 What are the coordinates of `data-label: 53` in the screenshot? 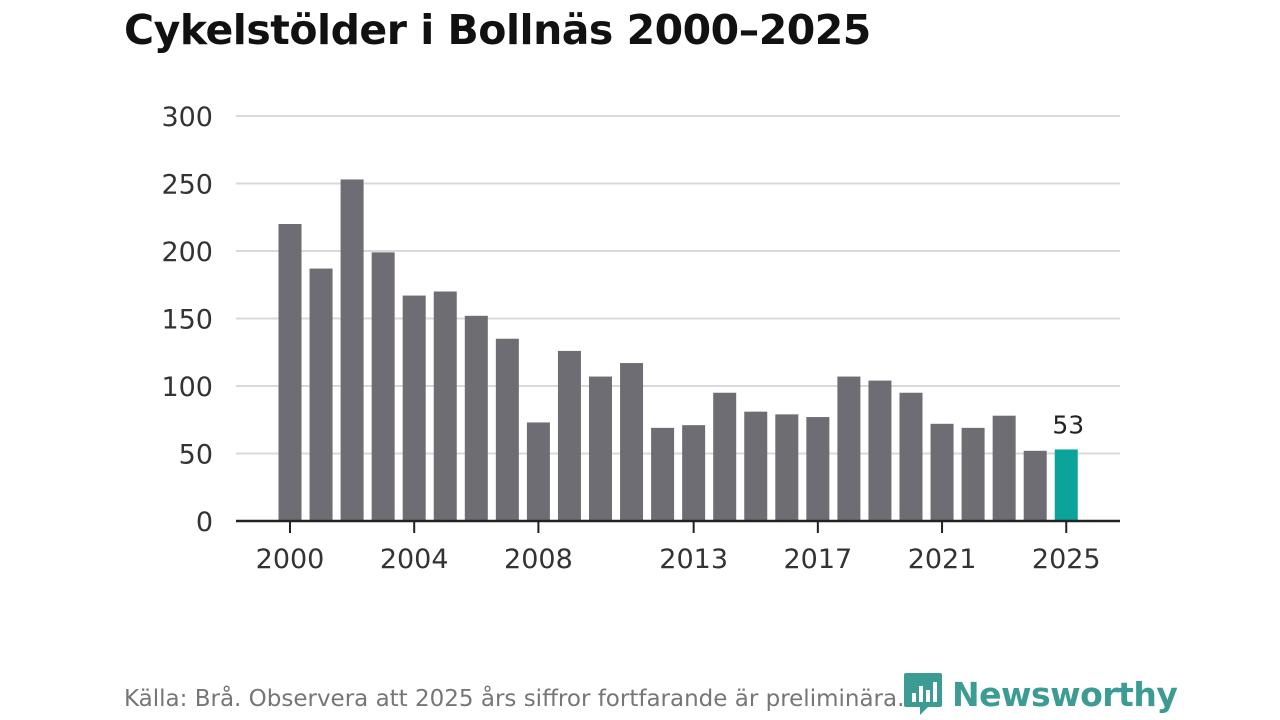 It's located at (1068, 424).